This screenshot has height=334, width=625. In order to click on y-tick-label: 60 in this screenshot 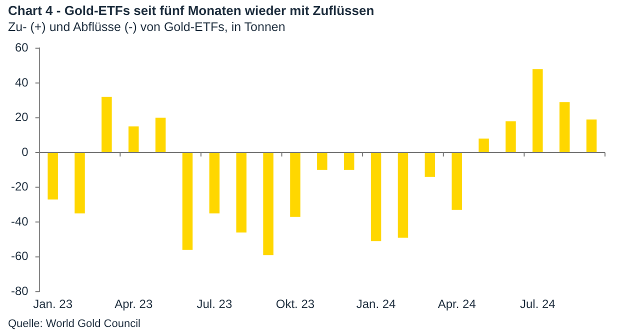, I will do `click(21, 47)`.